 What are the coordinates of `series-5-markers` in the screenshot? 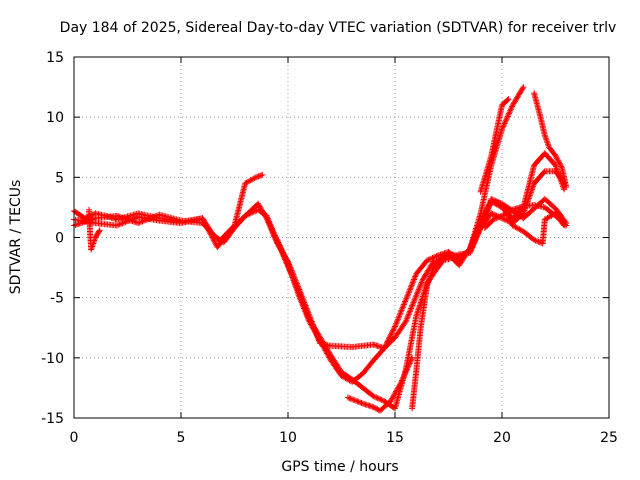 It's located at (380, 384).